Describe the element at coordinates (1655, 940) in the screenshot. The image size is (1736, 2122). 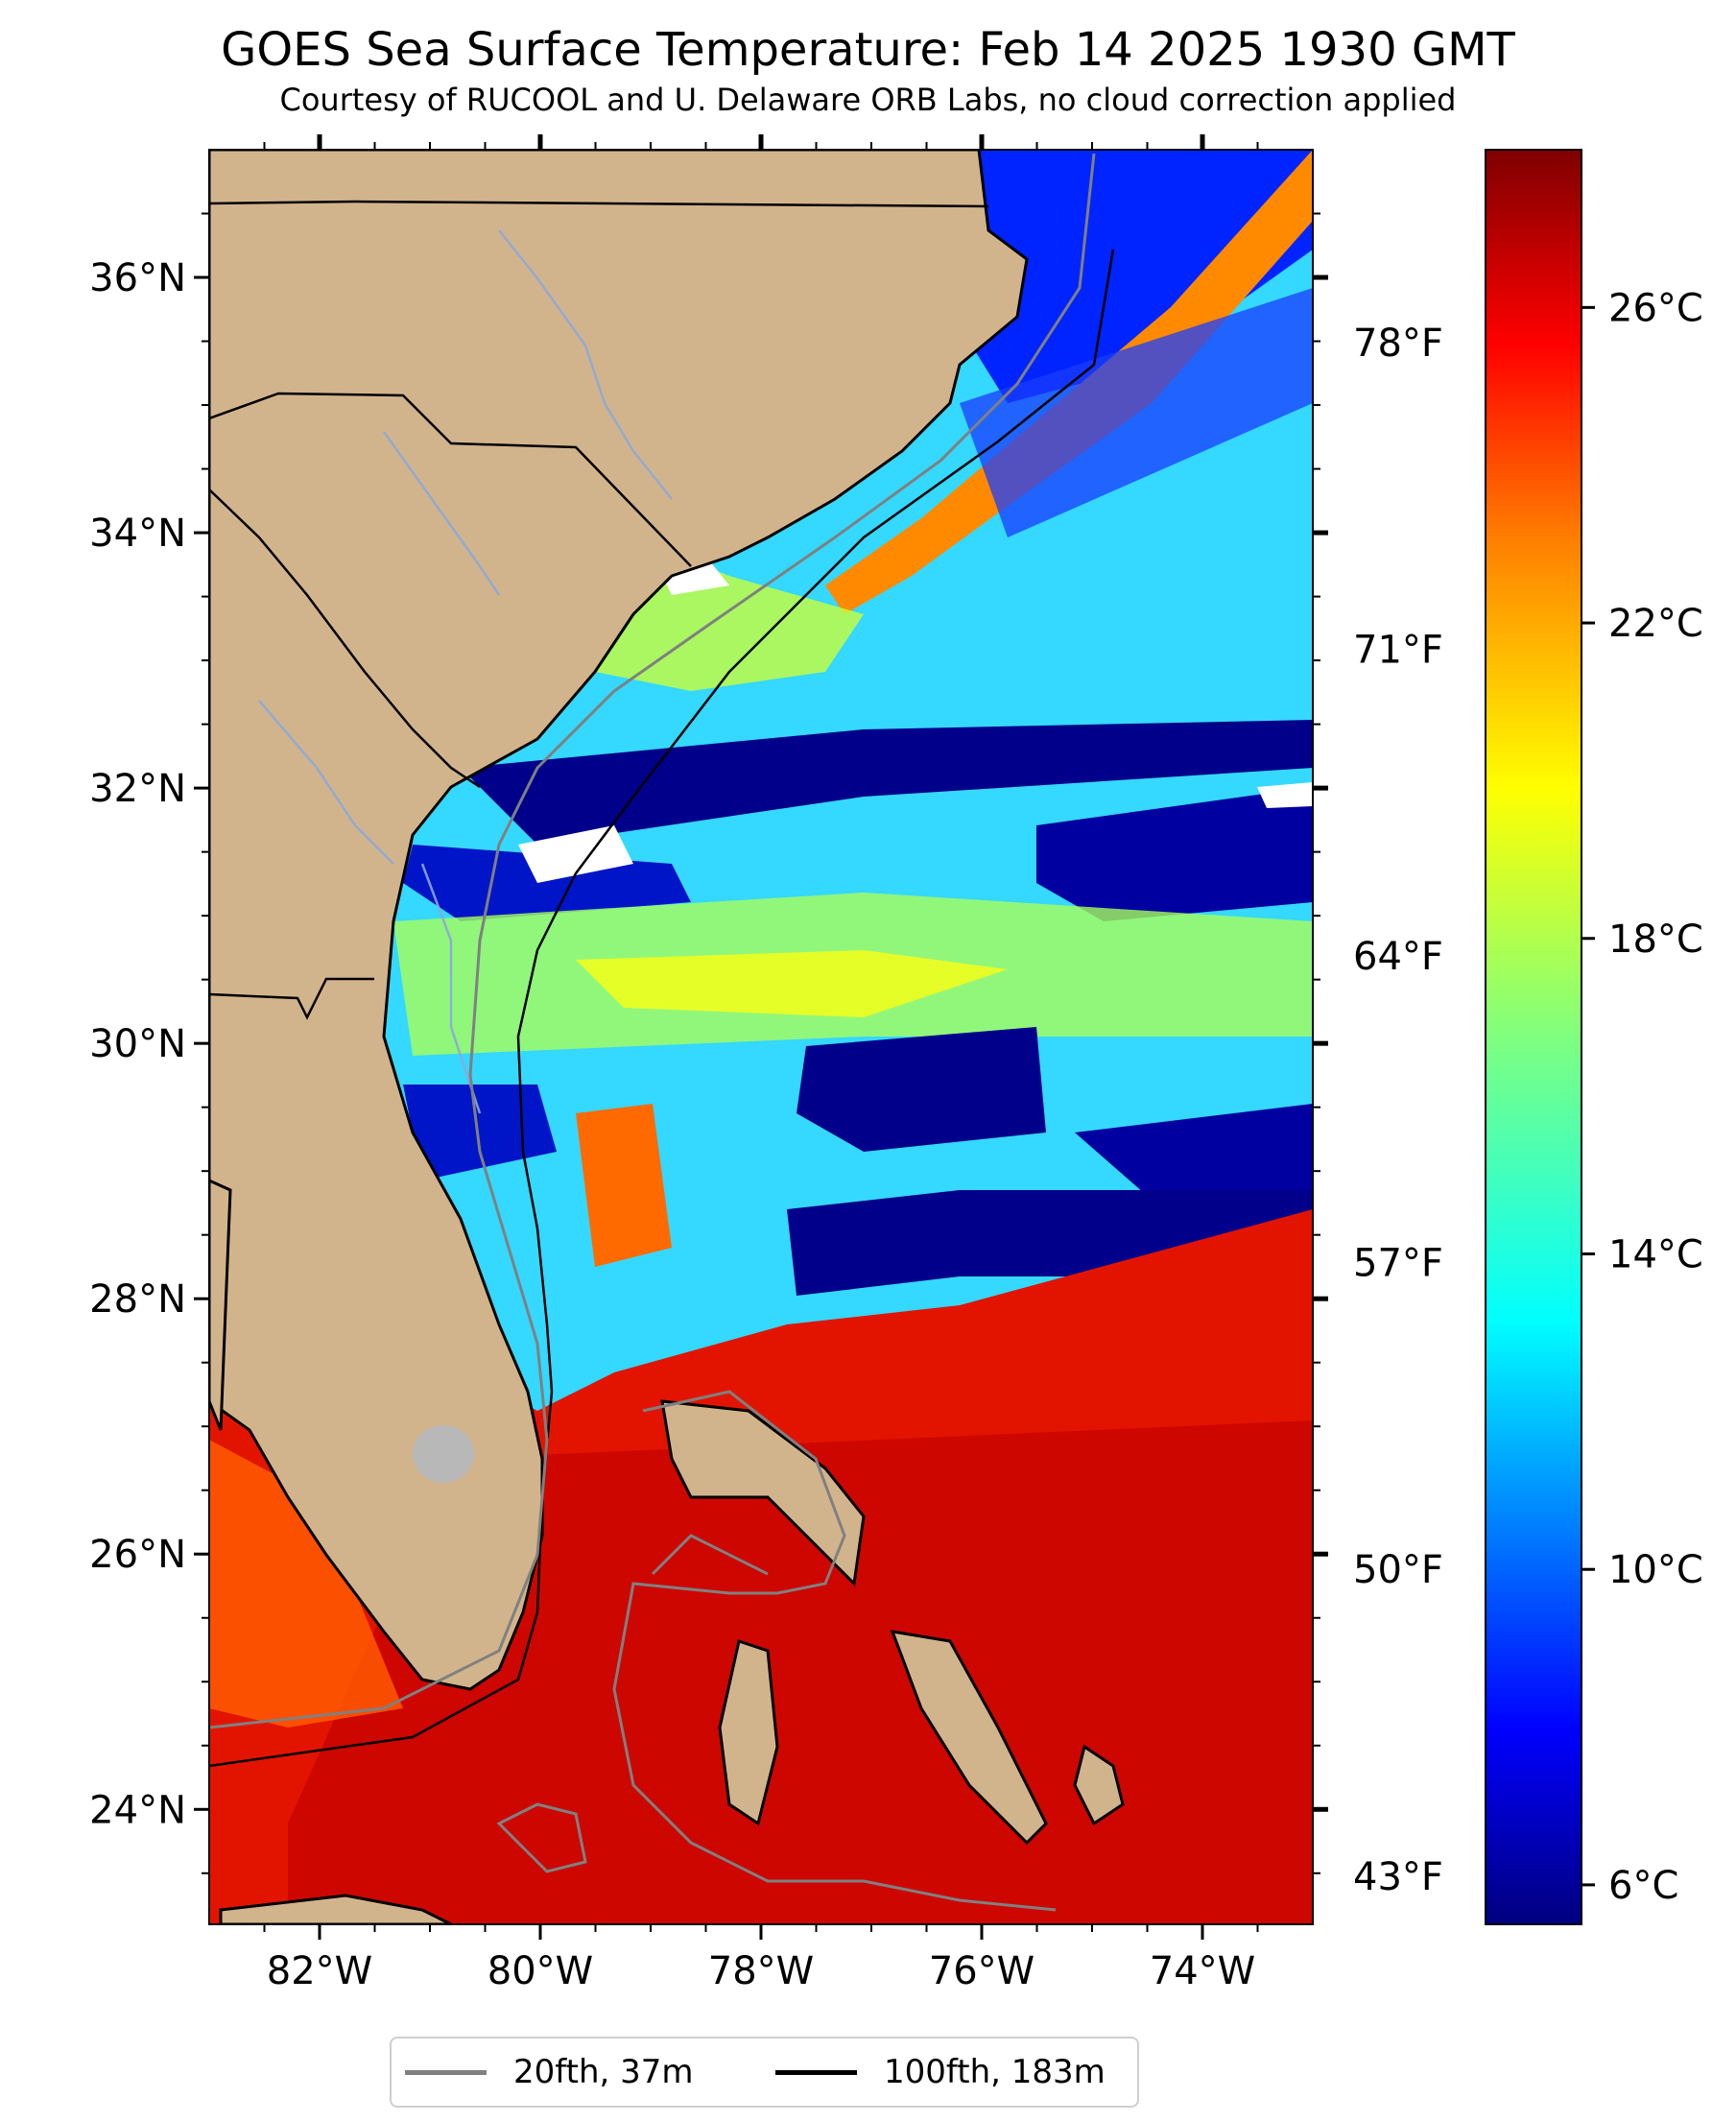
I see `colorbar-tick-label: 18°C` at that location.